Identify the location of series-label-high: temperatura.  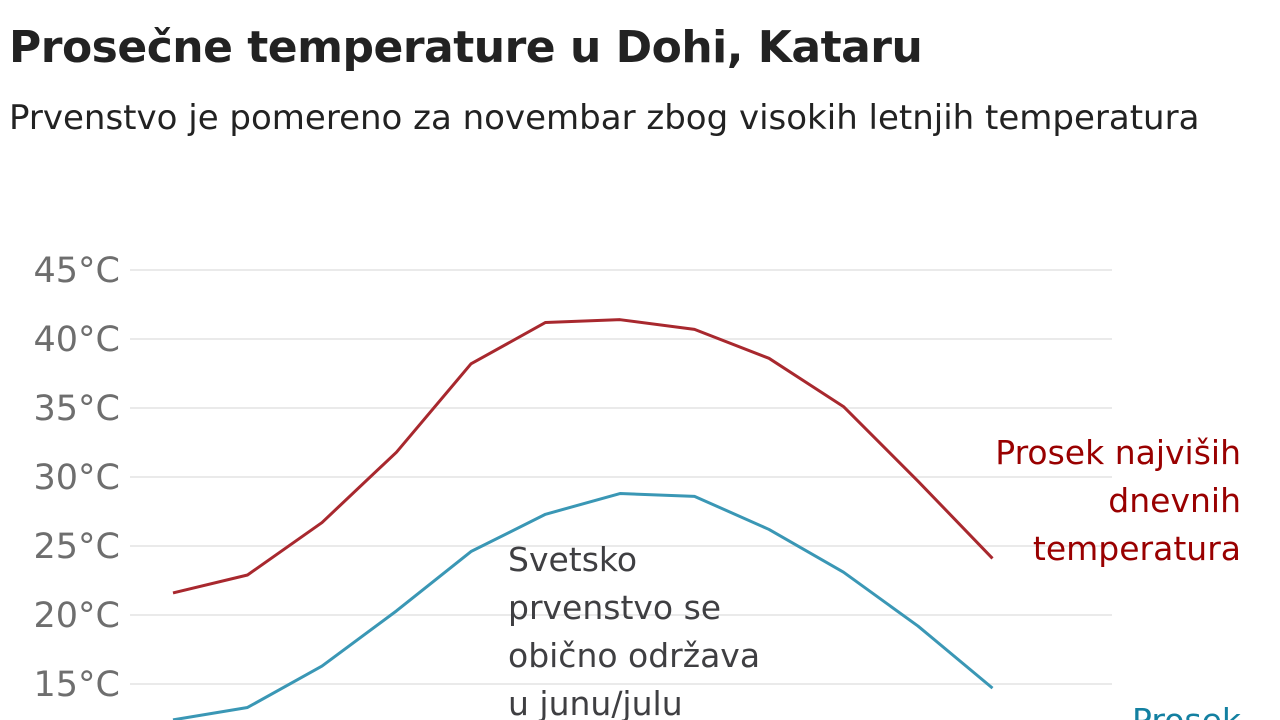
(1137, 548).